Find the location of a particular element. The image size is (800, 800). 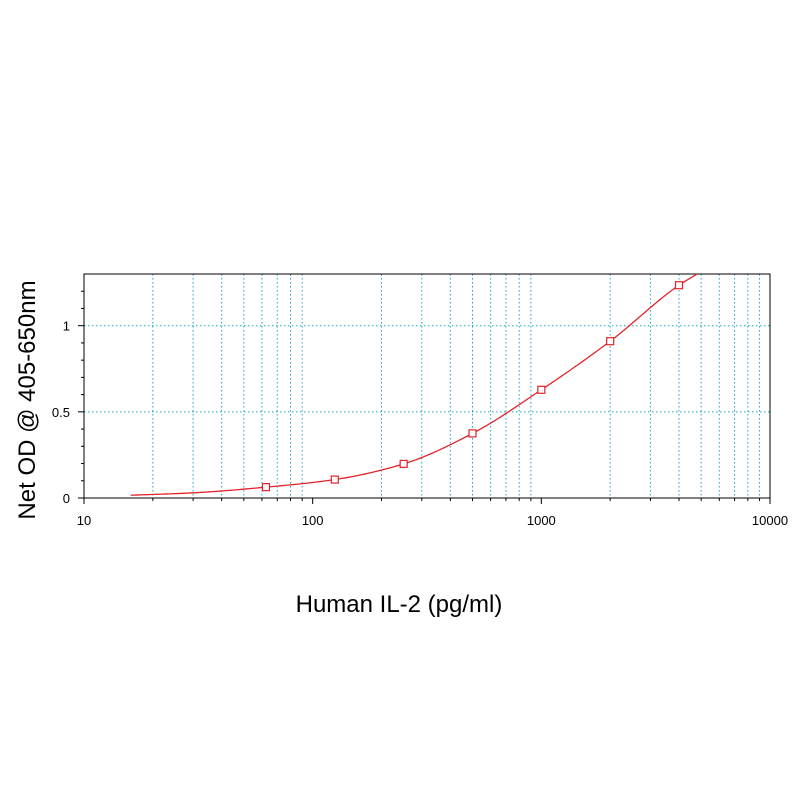

x-tick-label: 1000 is located at coordinates (541, 520).